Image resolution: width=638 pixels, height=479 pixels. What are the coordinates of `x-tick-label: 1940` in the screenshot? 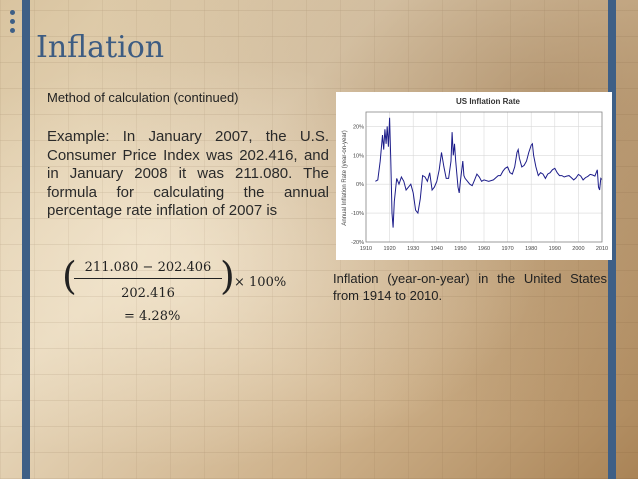 It's located at (437, 249).